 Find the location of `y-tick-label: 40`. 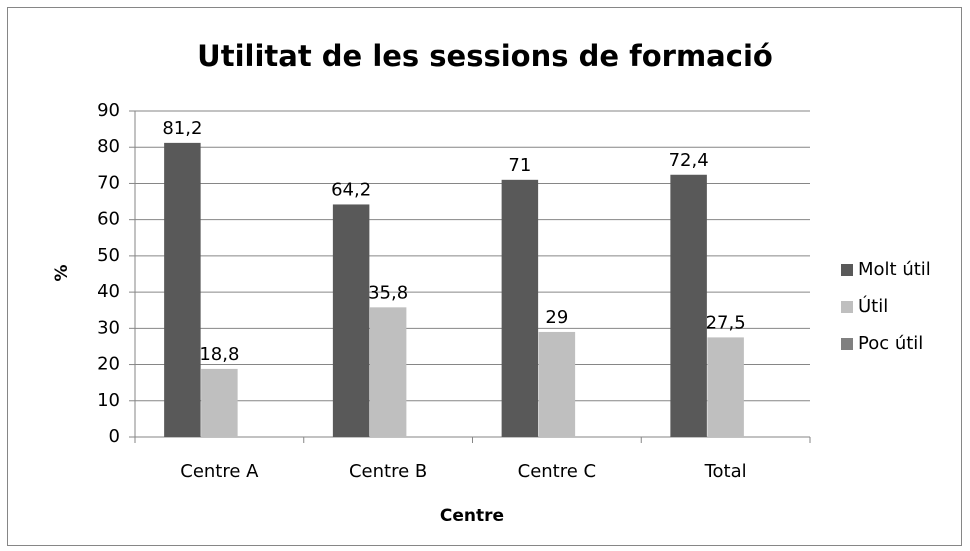

y-tick-label: 40 is located at coordinates (108, 291).